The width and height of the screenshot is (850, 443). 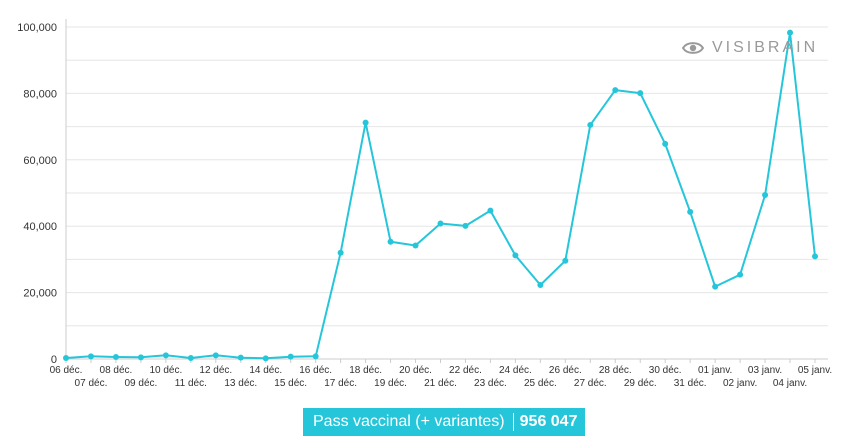 What do you see at coordinates (240, 383) in the screenshot?
I see `x-tick-label: 13 déc.` at bounding box center [240, 383].